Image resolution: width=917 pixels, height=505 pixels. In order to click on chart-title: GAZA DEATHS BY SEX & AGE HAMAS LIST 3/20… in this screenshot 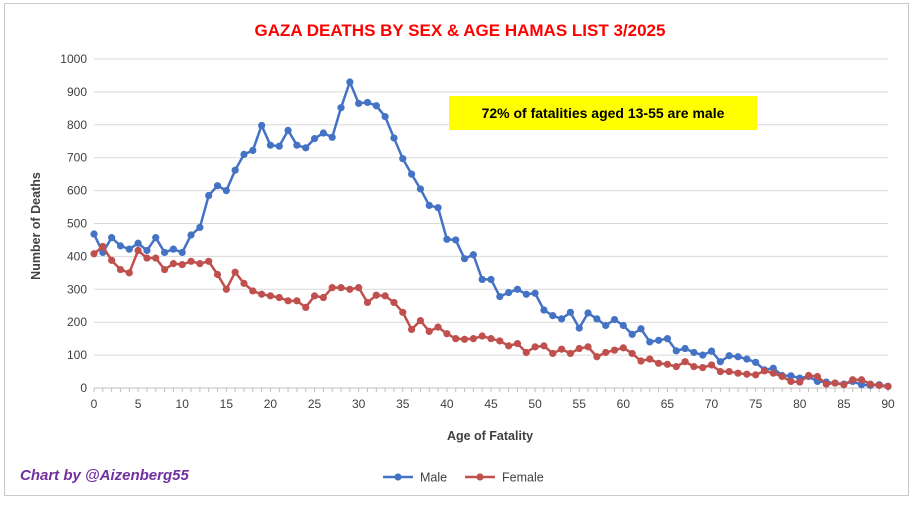, I will do `click(460, 30)`.